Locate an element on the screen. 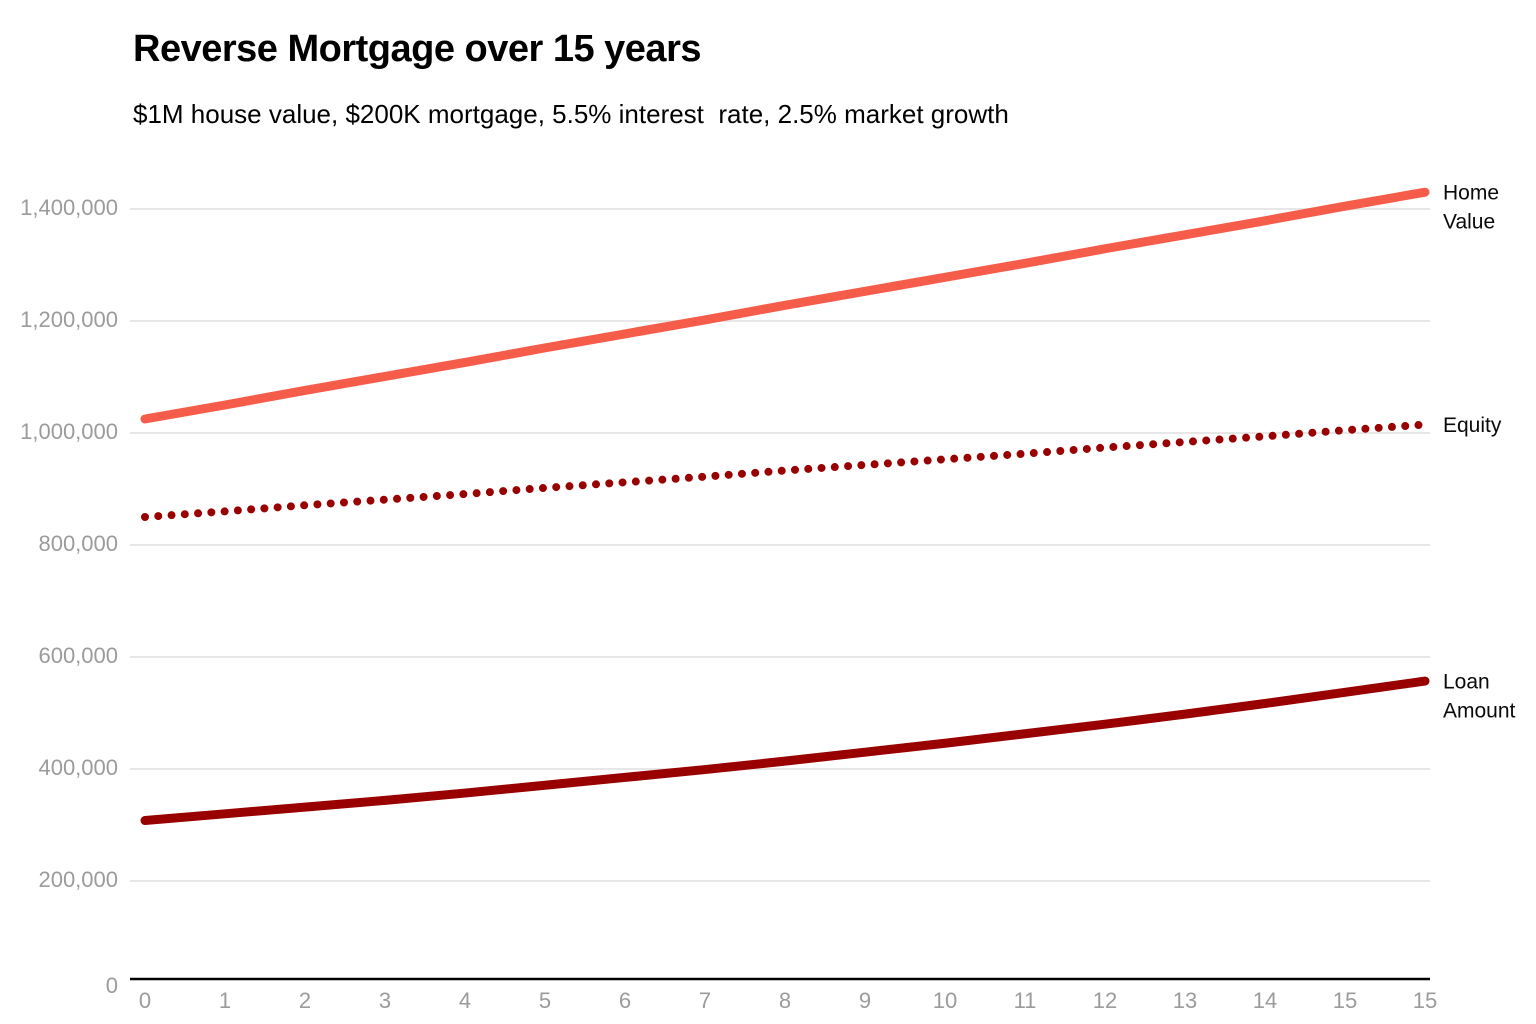 The width and height of the screenshot is (1536, 1024). x-axis-labels: 0 1 2 3 4 5 6 7 8 9 10 11 12 13 14 15 15 is located at coordinates (788, 1000).